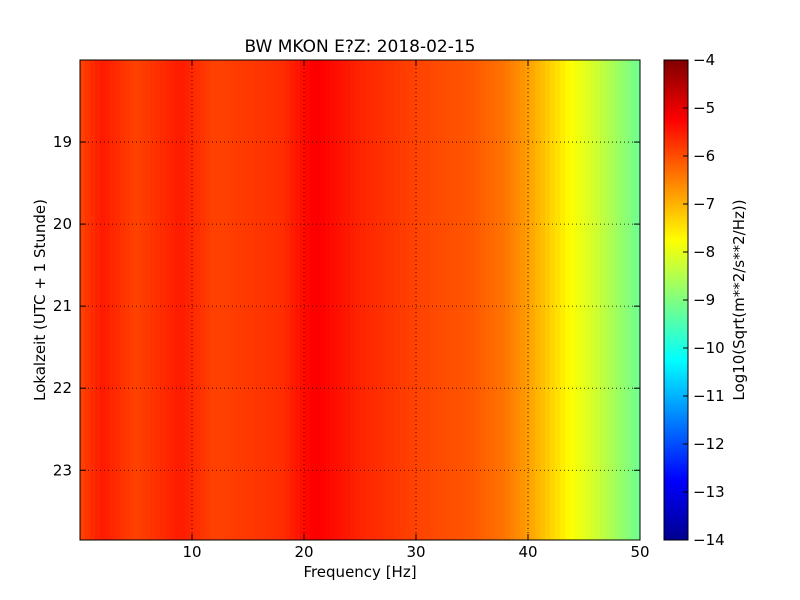  What do you see at coordinates (709, 540) in the screenshot?
I see `colorbar-tick-label: −14` at bounding box center [709, 540].